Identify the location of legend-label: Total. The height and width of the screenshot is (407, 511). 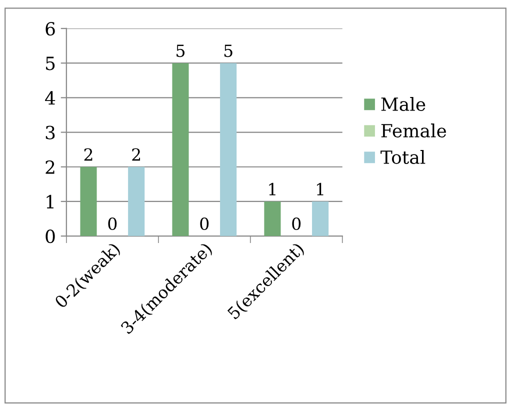
(403, 157).